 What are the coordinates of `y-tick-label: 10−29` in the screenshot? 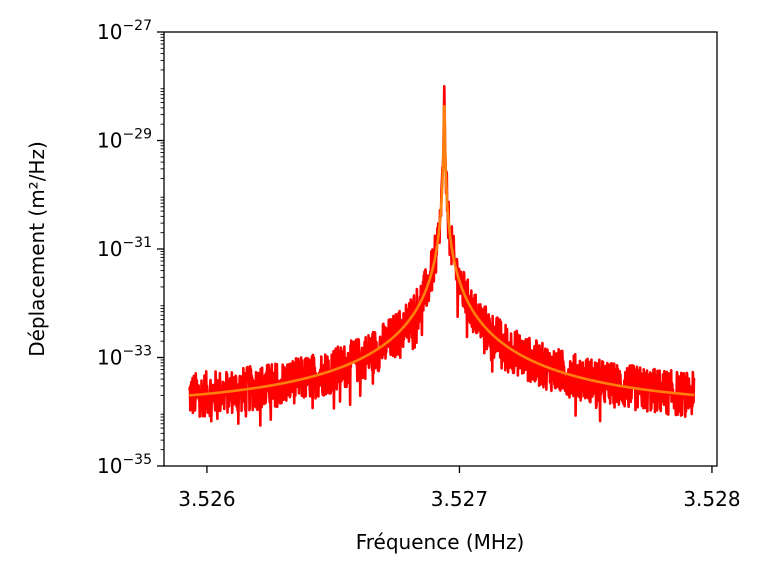 It's located at (124, 140).